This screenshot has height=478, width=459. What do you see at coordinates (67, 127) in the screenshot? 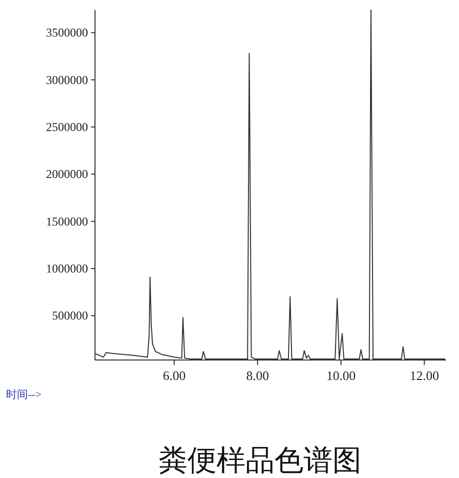
I see `y-tick-label: 2500000` at bounding box center [67, 127].